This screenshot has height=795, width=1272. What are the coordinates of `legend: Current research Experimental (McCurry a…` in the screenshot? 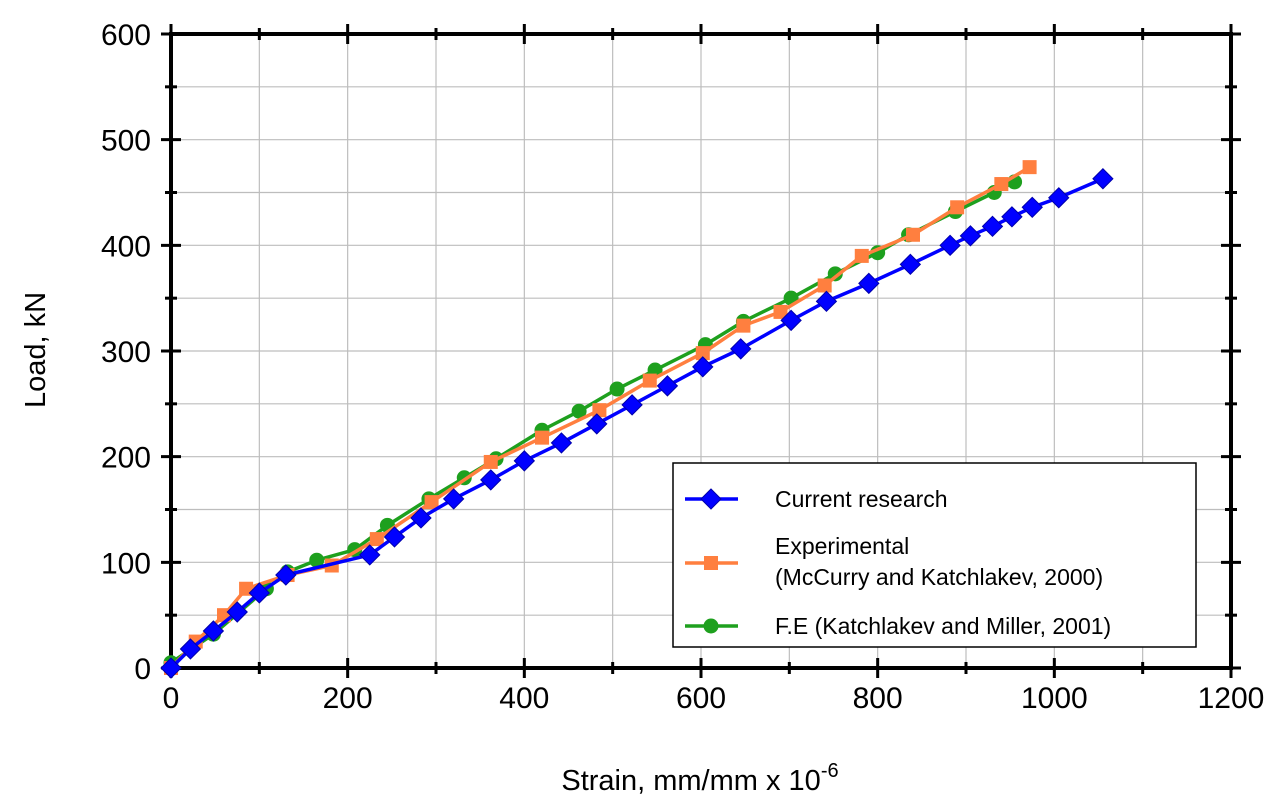 It's located at (934, 555).